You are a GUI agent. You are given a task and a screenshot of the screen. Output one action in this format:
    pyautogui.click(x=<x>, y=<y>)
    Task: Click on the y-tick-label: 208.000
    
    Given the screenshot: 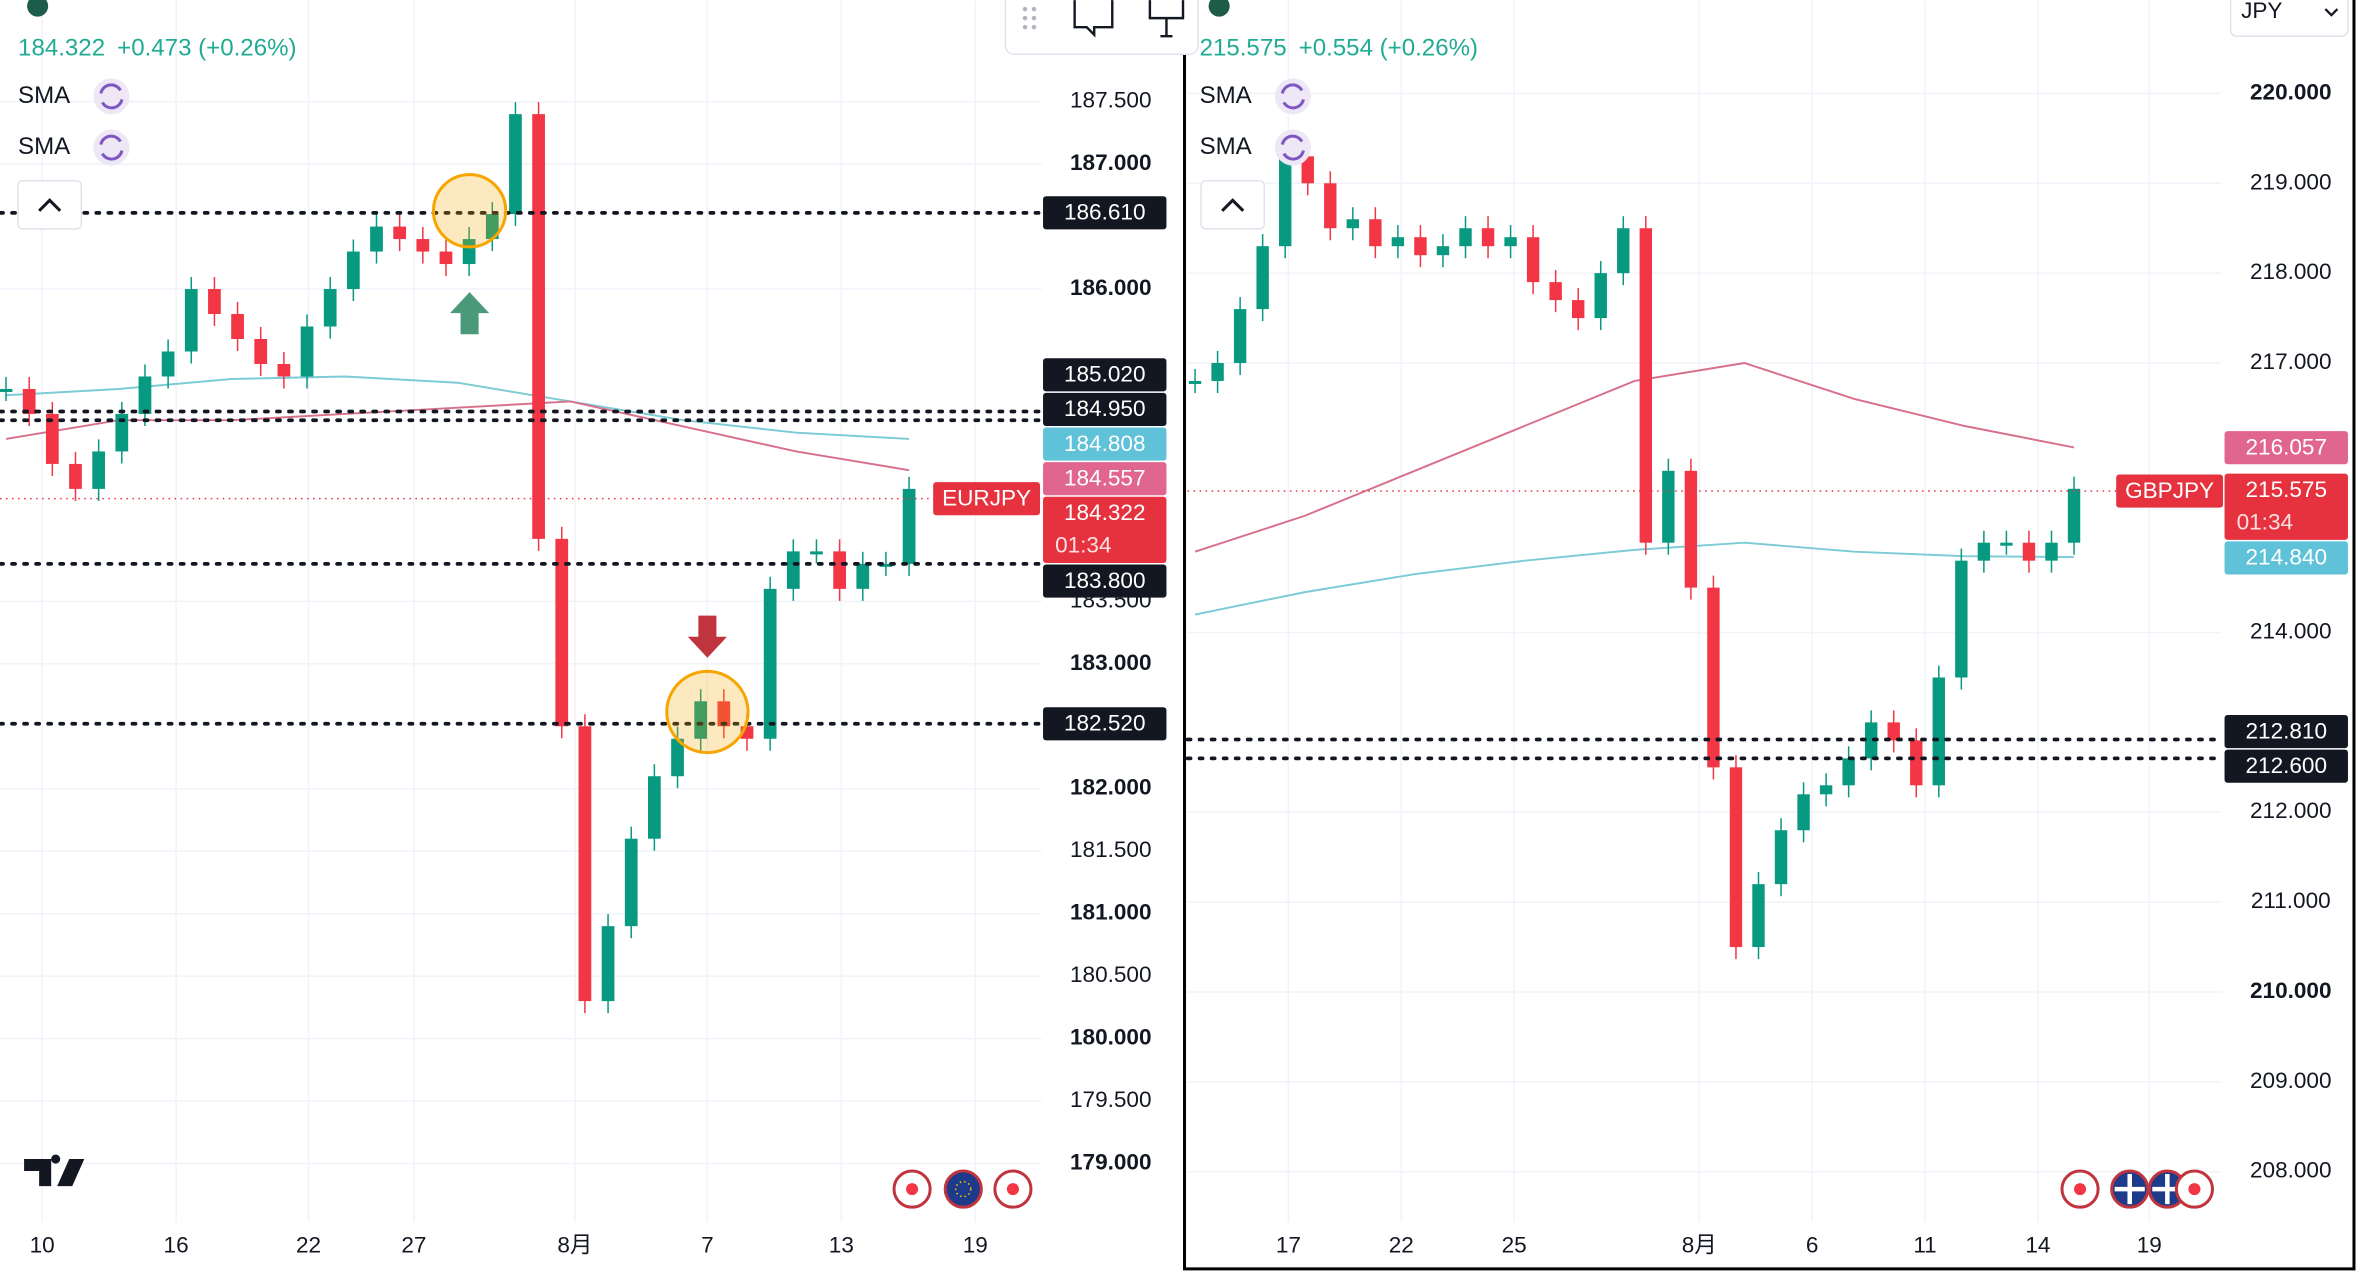 What is the action you would take?
    pyautogui.click(x=2291, y=1170)
    